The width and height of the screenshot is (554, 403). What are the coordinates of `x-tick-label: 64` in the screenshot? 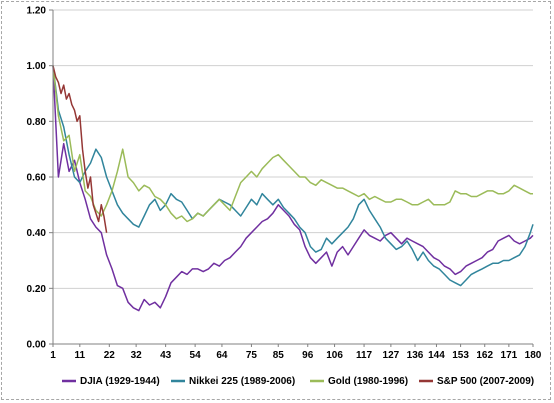 It's located at (222, 355).